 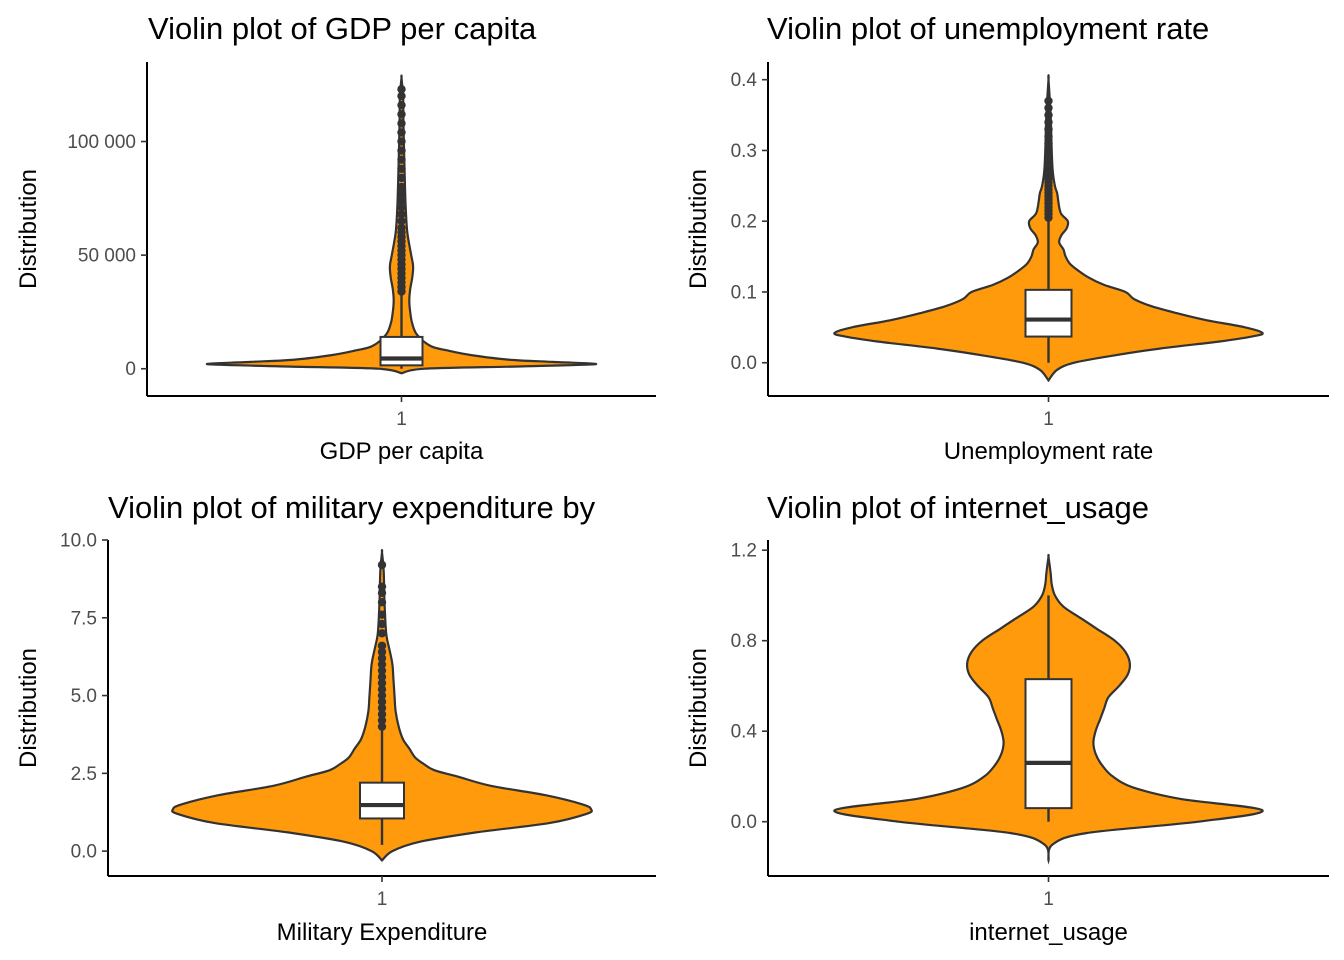 I want to click on x-axis-label: GDP per capita, so click(x=402, y=451).